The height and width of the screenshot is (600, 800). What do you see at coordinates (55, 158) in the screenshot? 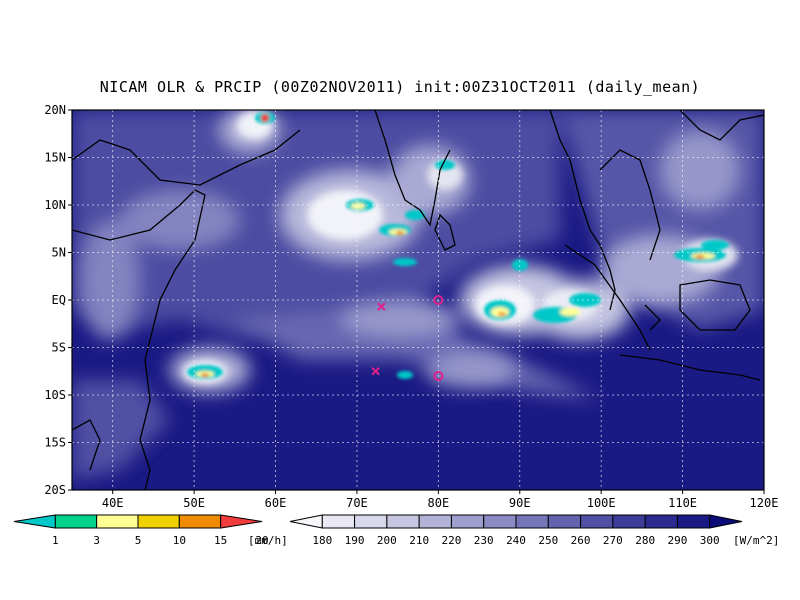
I see `lat-tick-label: 15N` at bounding box center [55, 158].